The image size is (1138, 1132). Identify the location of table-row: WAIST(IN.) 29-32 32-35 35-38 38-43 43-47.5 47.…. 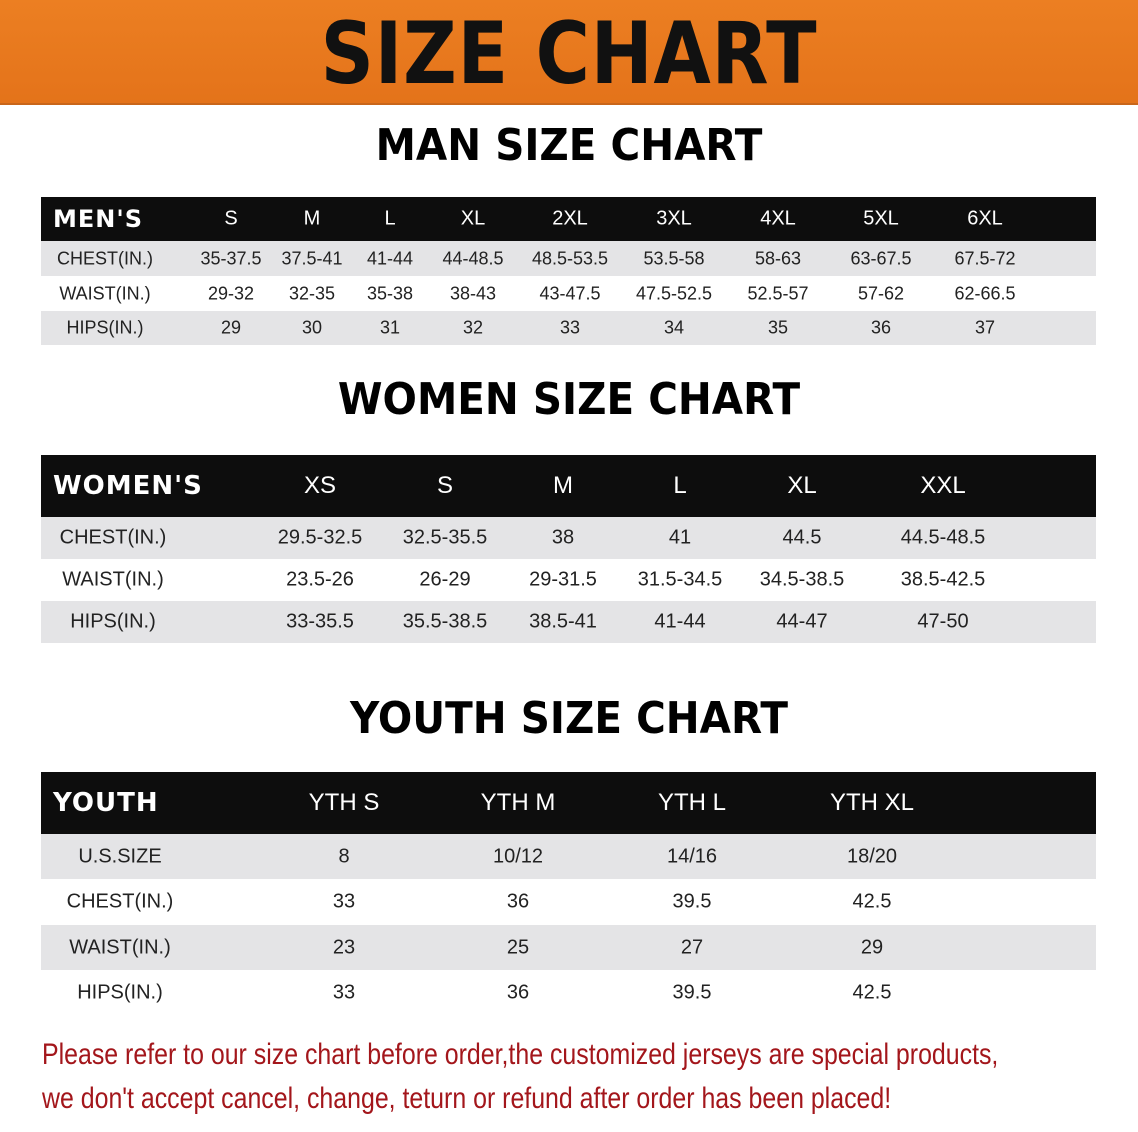
(568, 293).